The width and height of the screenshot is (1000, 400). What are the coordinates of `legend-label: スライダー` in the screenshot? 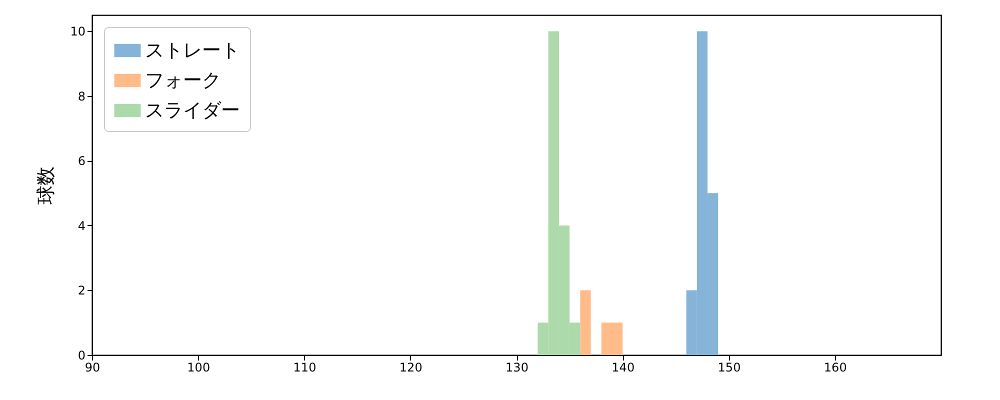 It's located at (192, 111).